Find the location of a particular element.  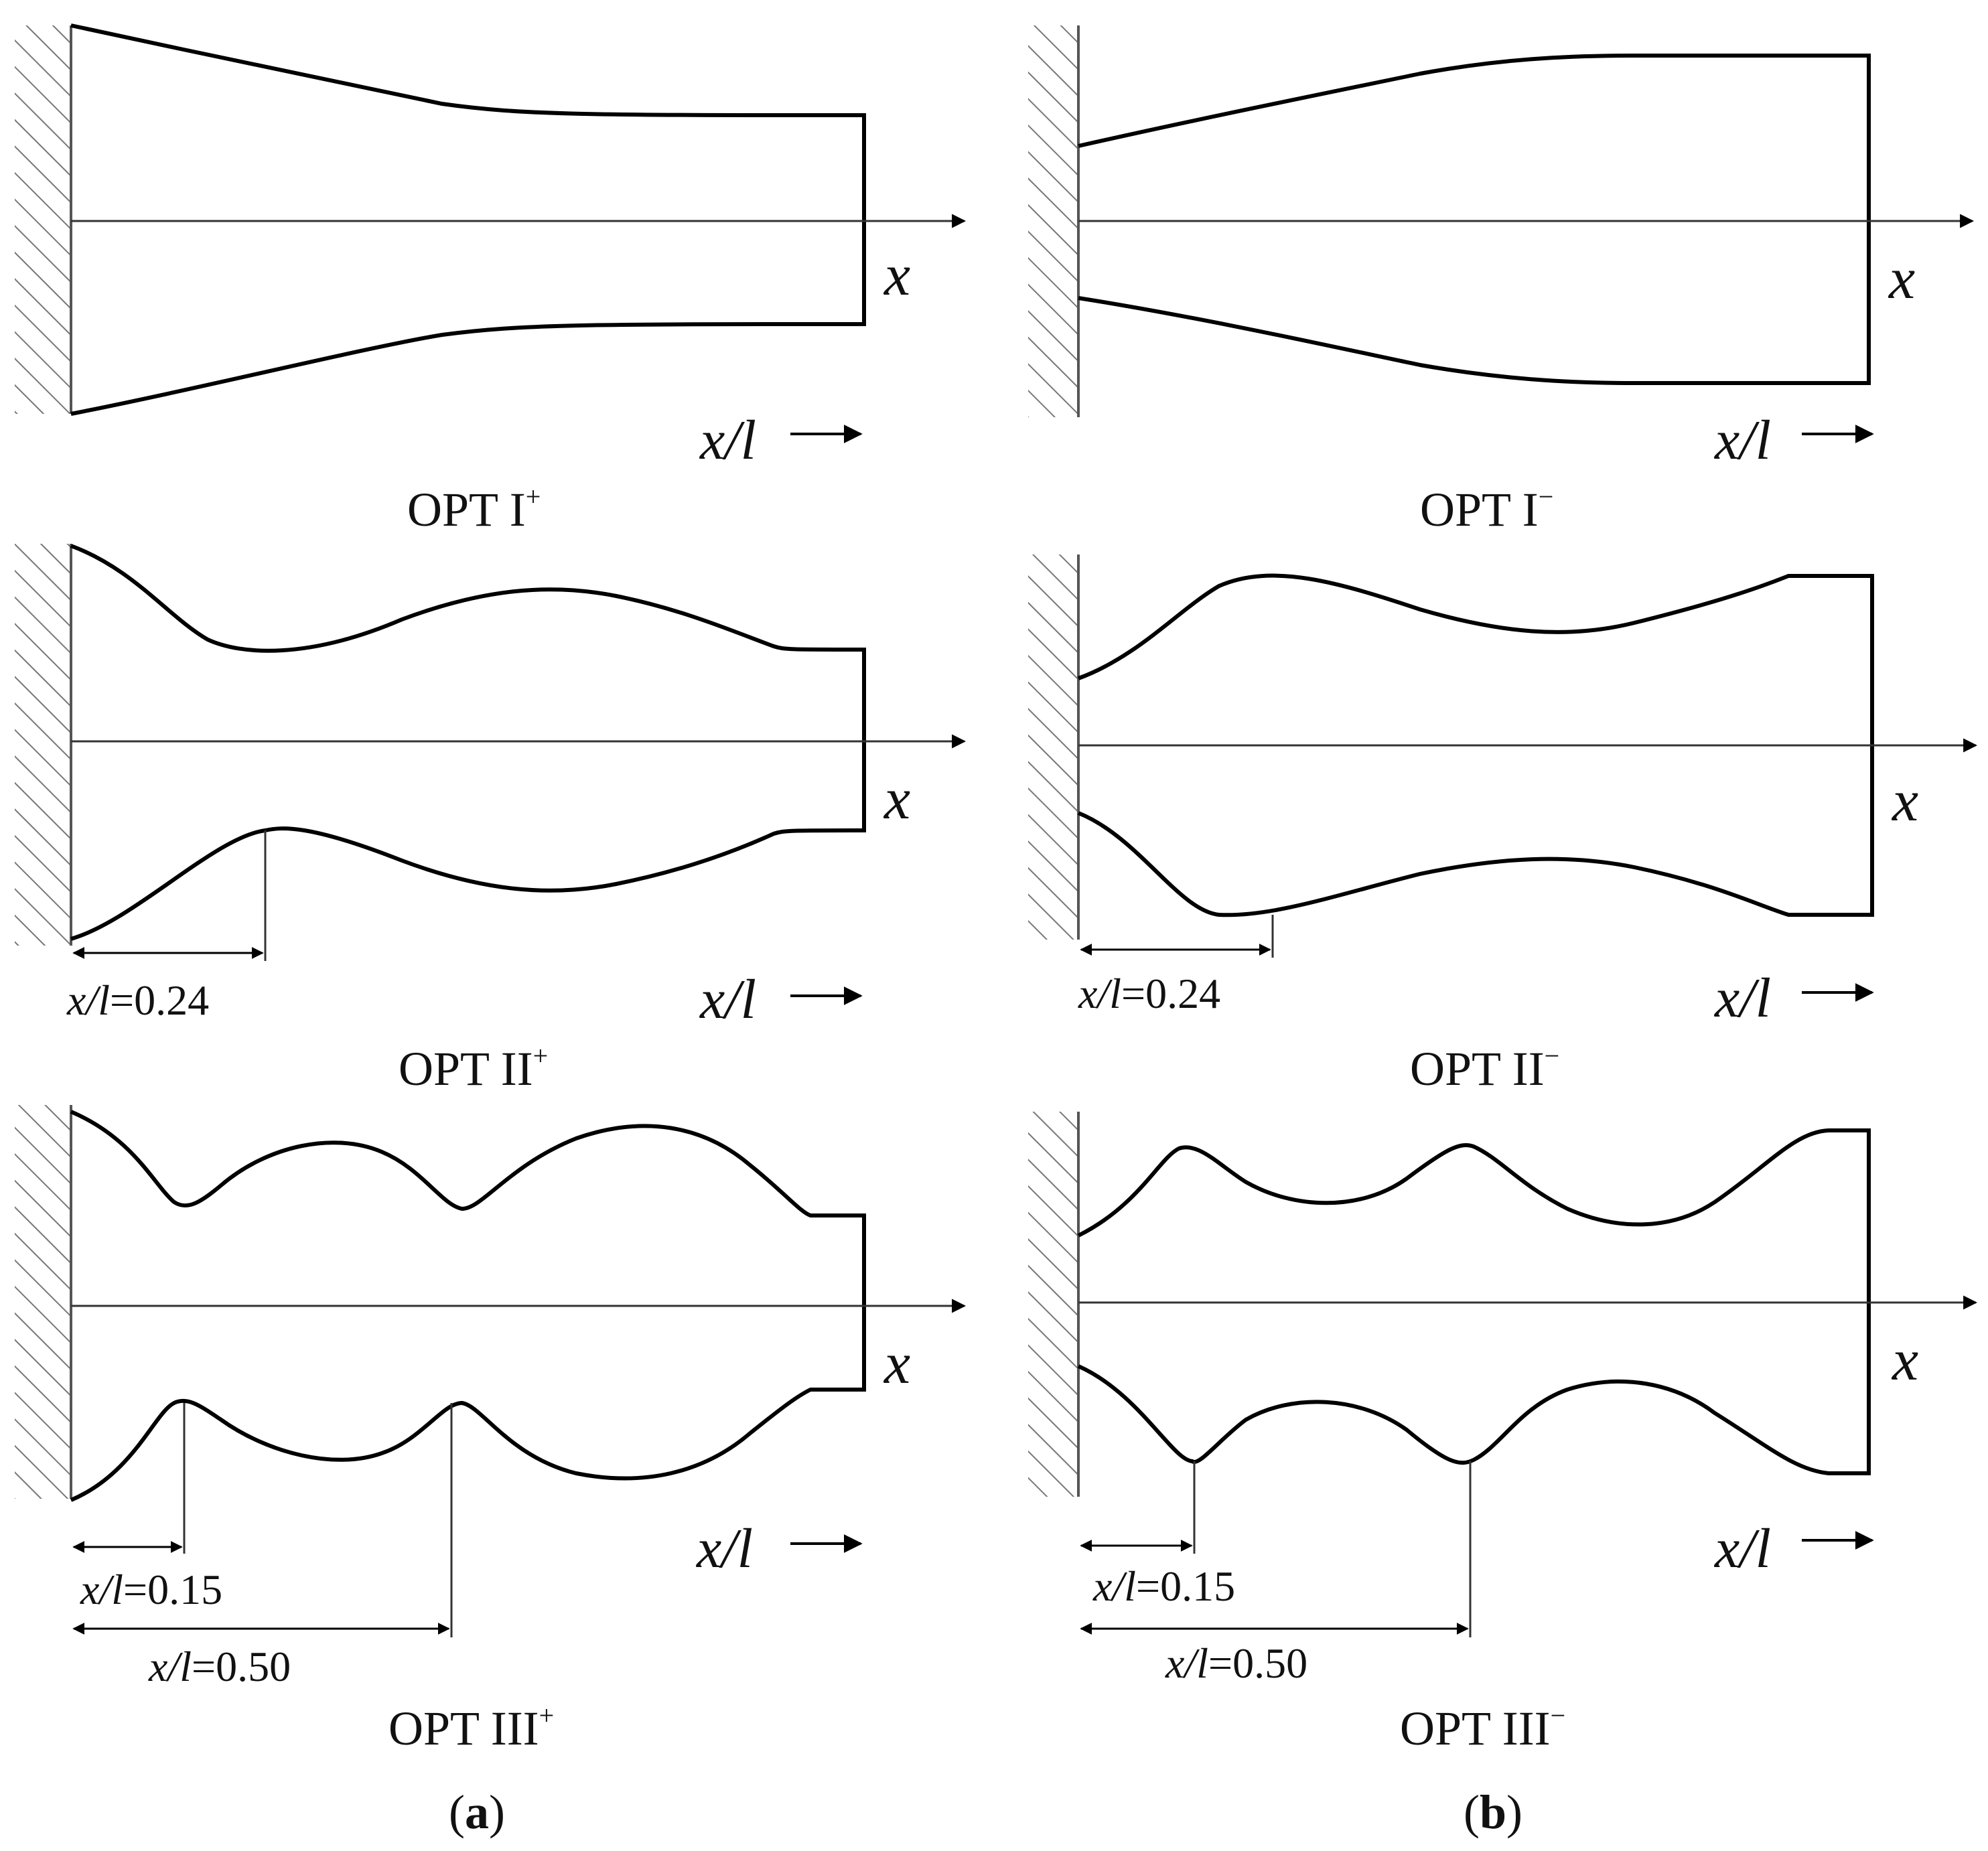

cell-opt1-plus: x x/l OPT I+ is located at coordinates (491, 279).